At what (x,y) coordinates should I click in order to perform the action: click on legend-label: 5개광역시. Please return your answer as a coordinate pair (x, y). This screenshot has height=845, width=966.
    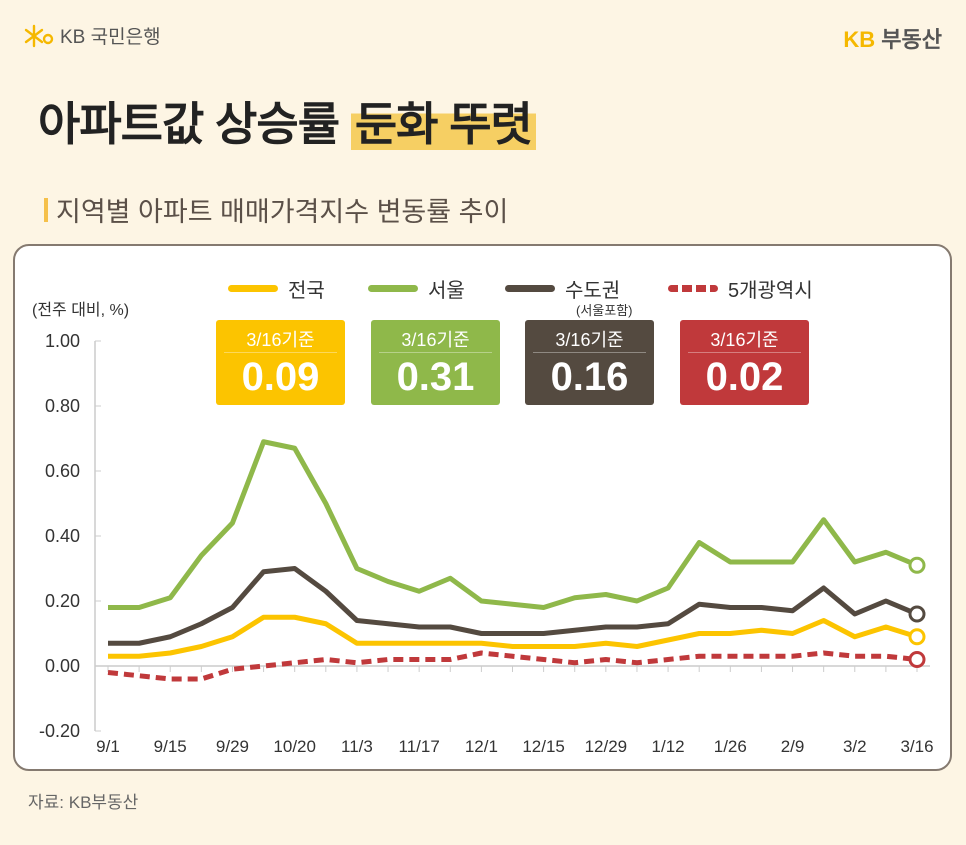
    Looking at the image, I should click on (770, 291).